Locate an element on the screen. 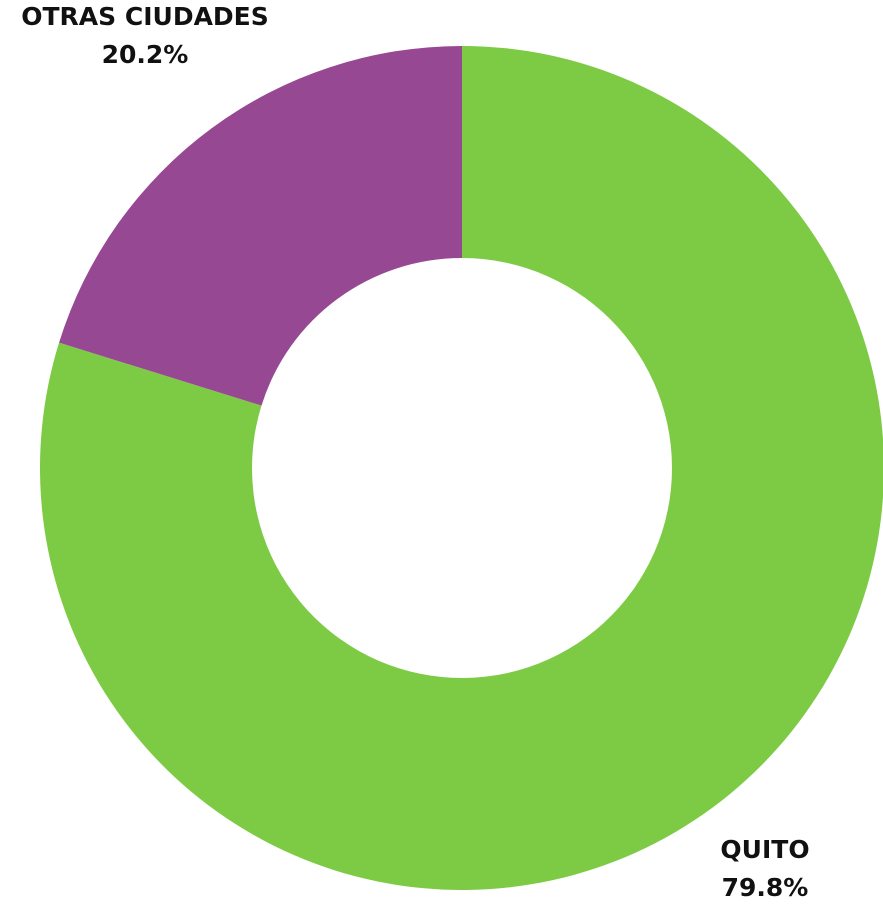  slice-label: OTRAS CIUDADES is located at coordinates (145, 16).